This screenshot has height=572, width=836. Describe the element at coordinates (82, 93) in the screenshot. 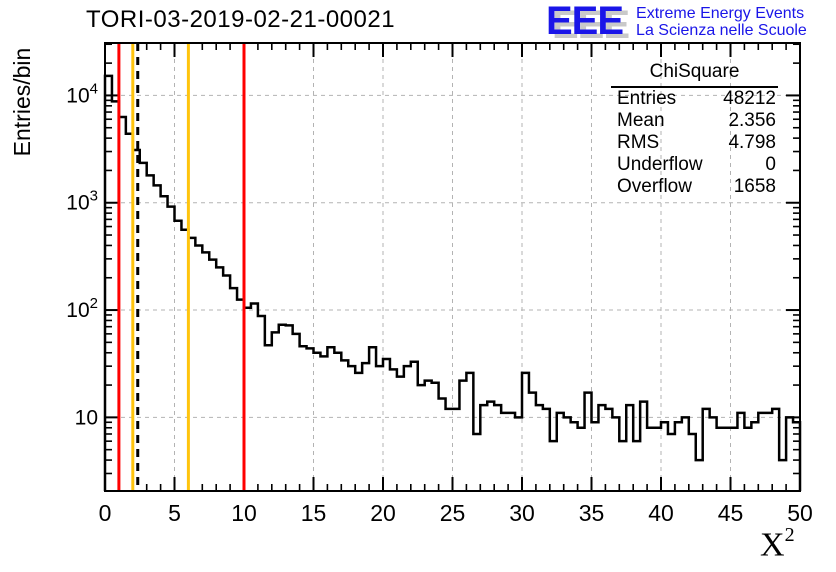

I see `y-tick-label: 10⁴` at that location.